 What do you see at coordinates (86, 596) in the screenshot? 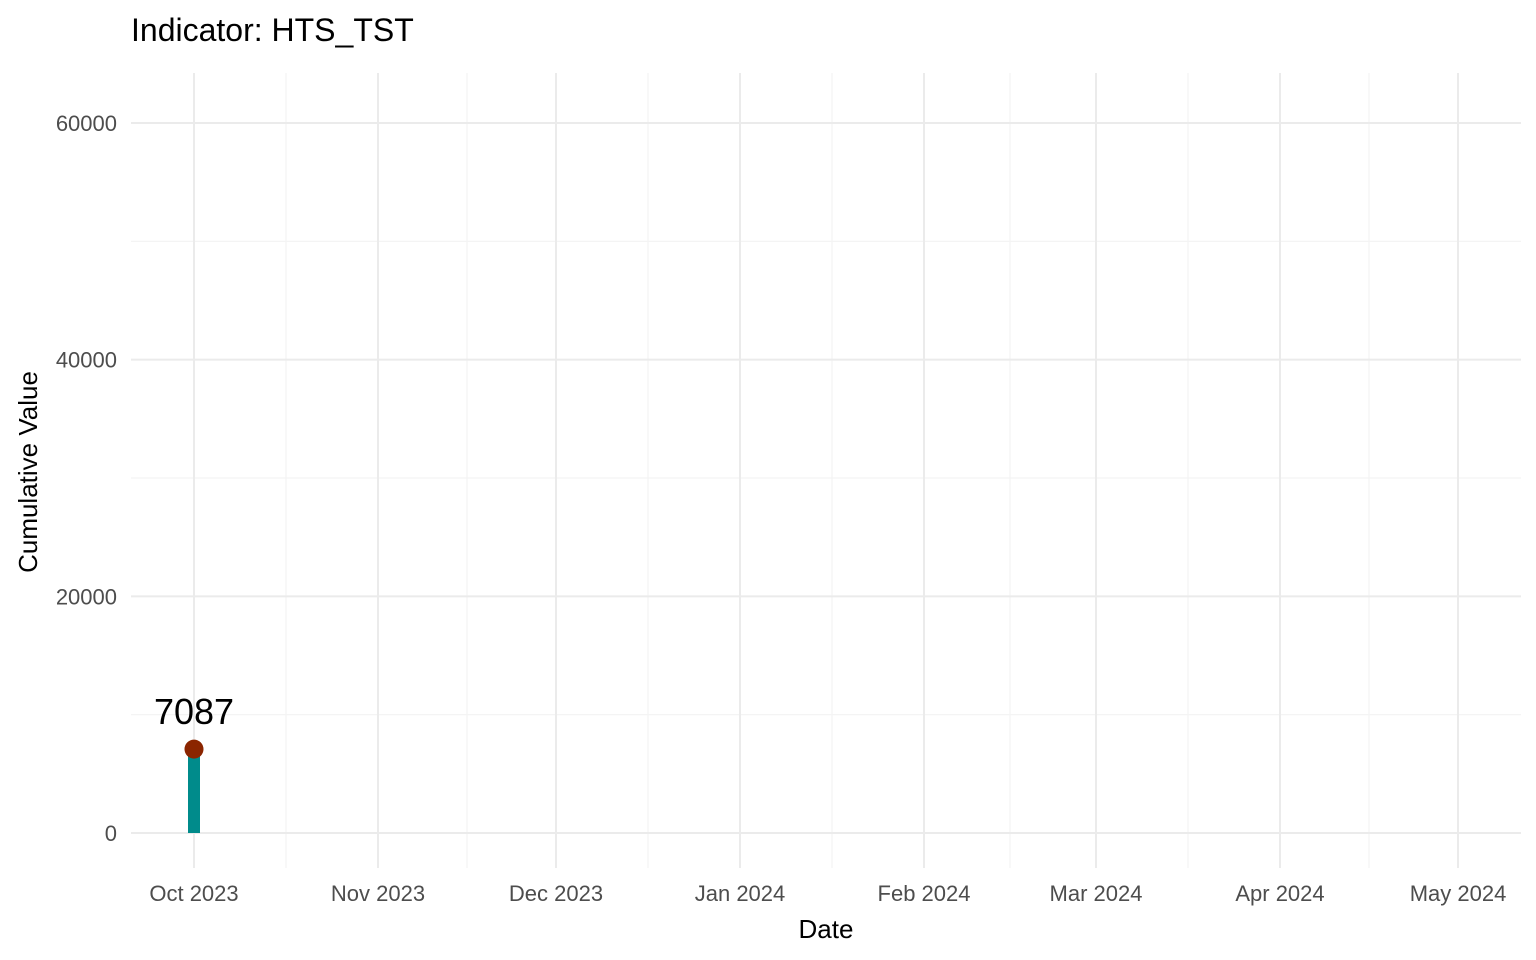
I see `y-tick-label: 20000` at bounding box center [86, 596].